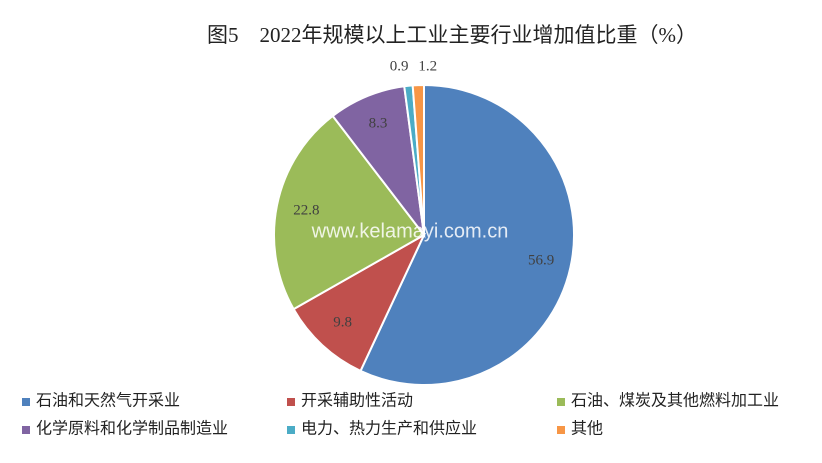  Describe the element at coordinates (541, 260) in the screenshot. I see `data-label: 56.9` at that location.